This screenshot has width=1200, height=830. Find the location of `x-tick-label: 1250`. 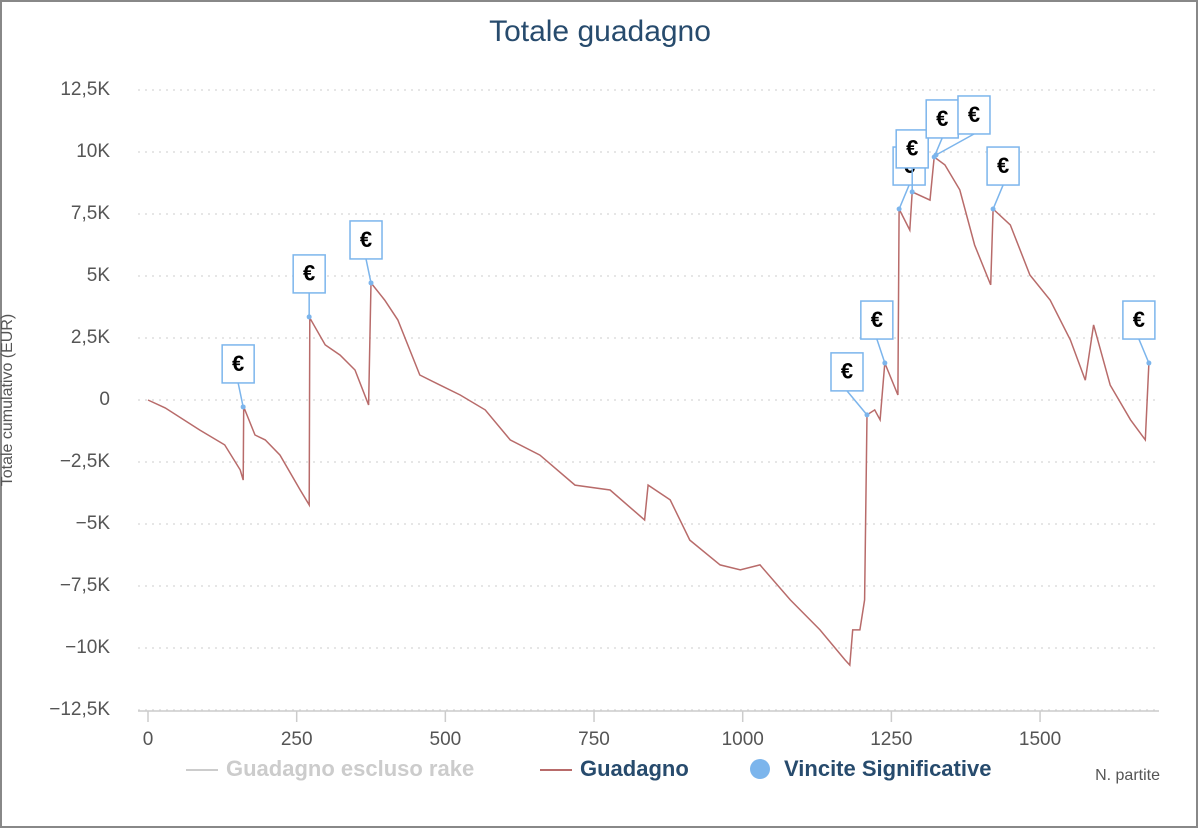

x-tick-label: 1250 is located at coordinates (891, 739).